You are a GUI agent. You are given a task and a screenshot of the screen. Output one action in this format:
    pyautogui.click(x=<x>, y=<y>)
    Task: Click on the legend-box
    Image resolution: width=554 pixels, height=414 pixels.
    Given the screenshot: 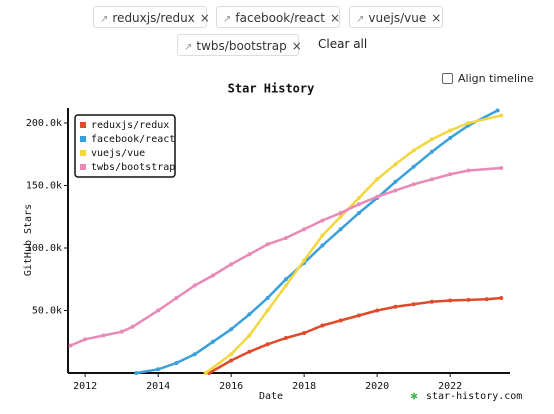 What is the action you would take?
    pyautogui.click(x=125, y=146)
    